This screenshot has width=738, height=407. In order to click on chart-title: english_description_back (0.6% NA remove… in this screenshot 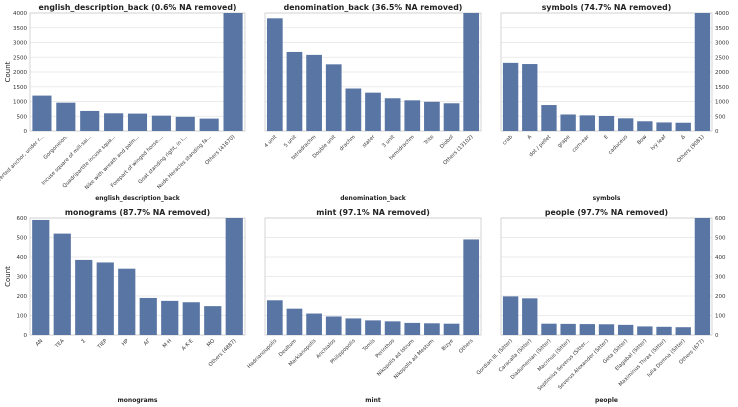, I will do `click(138, 7)`.